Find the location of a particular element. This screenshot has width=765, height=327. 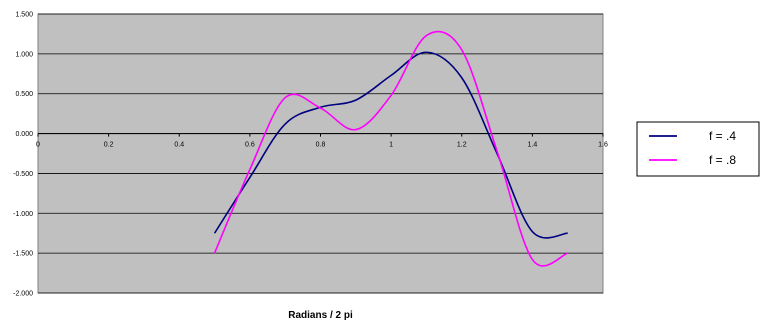

x-tick-label: 0.2 is located at coordinates (109, 145).